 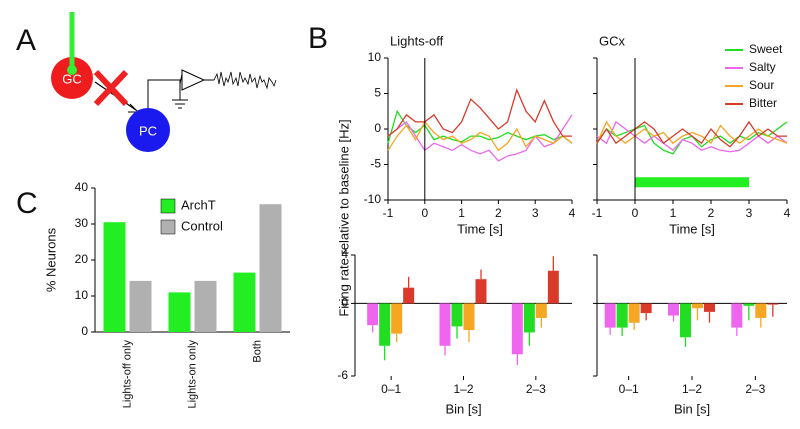 I want to click on amplifier, so click(x=180, y=89).